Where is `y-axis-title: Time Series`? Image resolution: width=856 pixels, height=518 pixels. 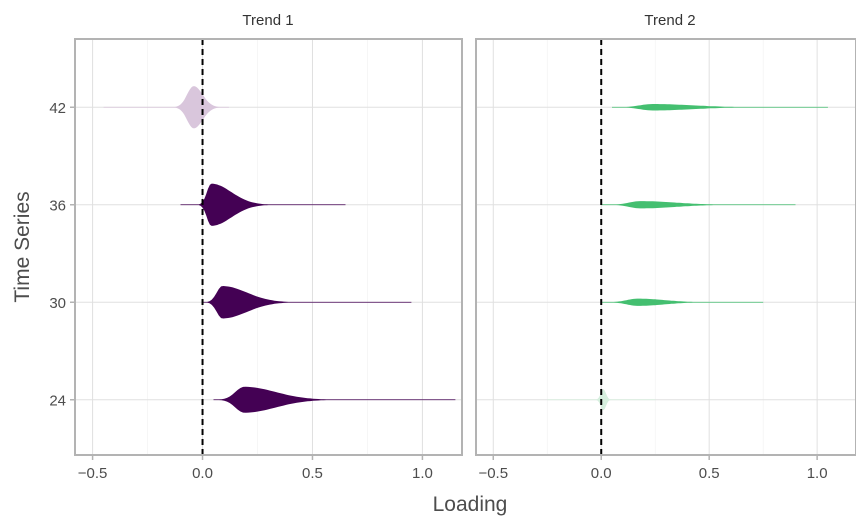 y-axis-title: Time Series is located at coordinates (22, 246).